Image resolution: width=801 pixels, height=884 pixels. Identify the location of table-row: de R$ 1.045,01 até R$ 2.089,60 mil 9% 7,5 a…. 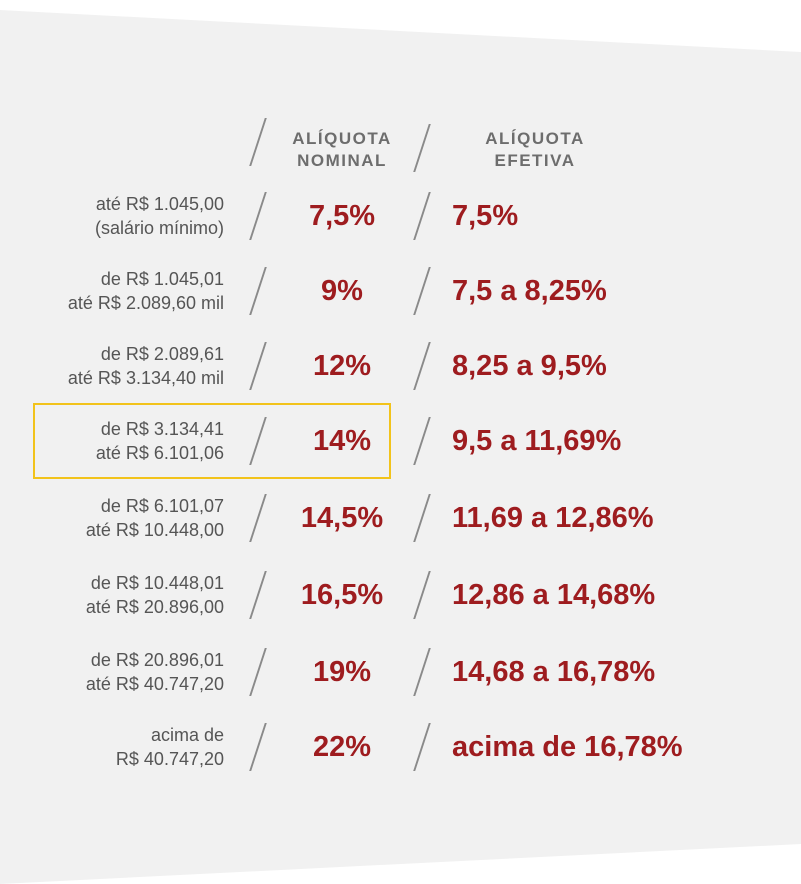
(400, 293).